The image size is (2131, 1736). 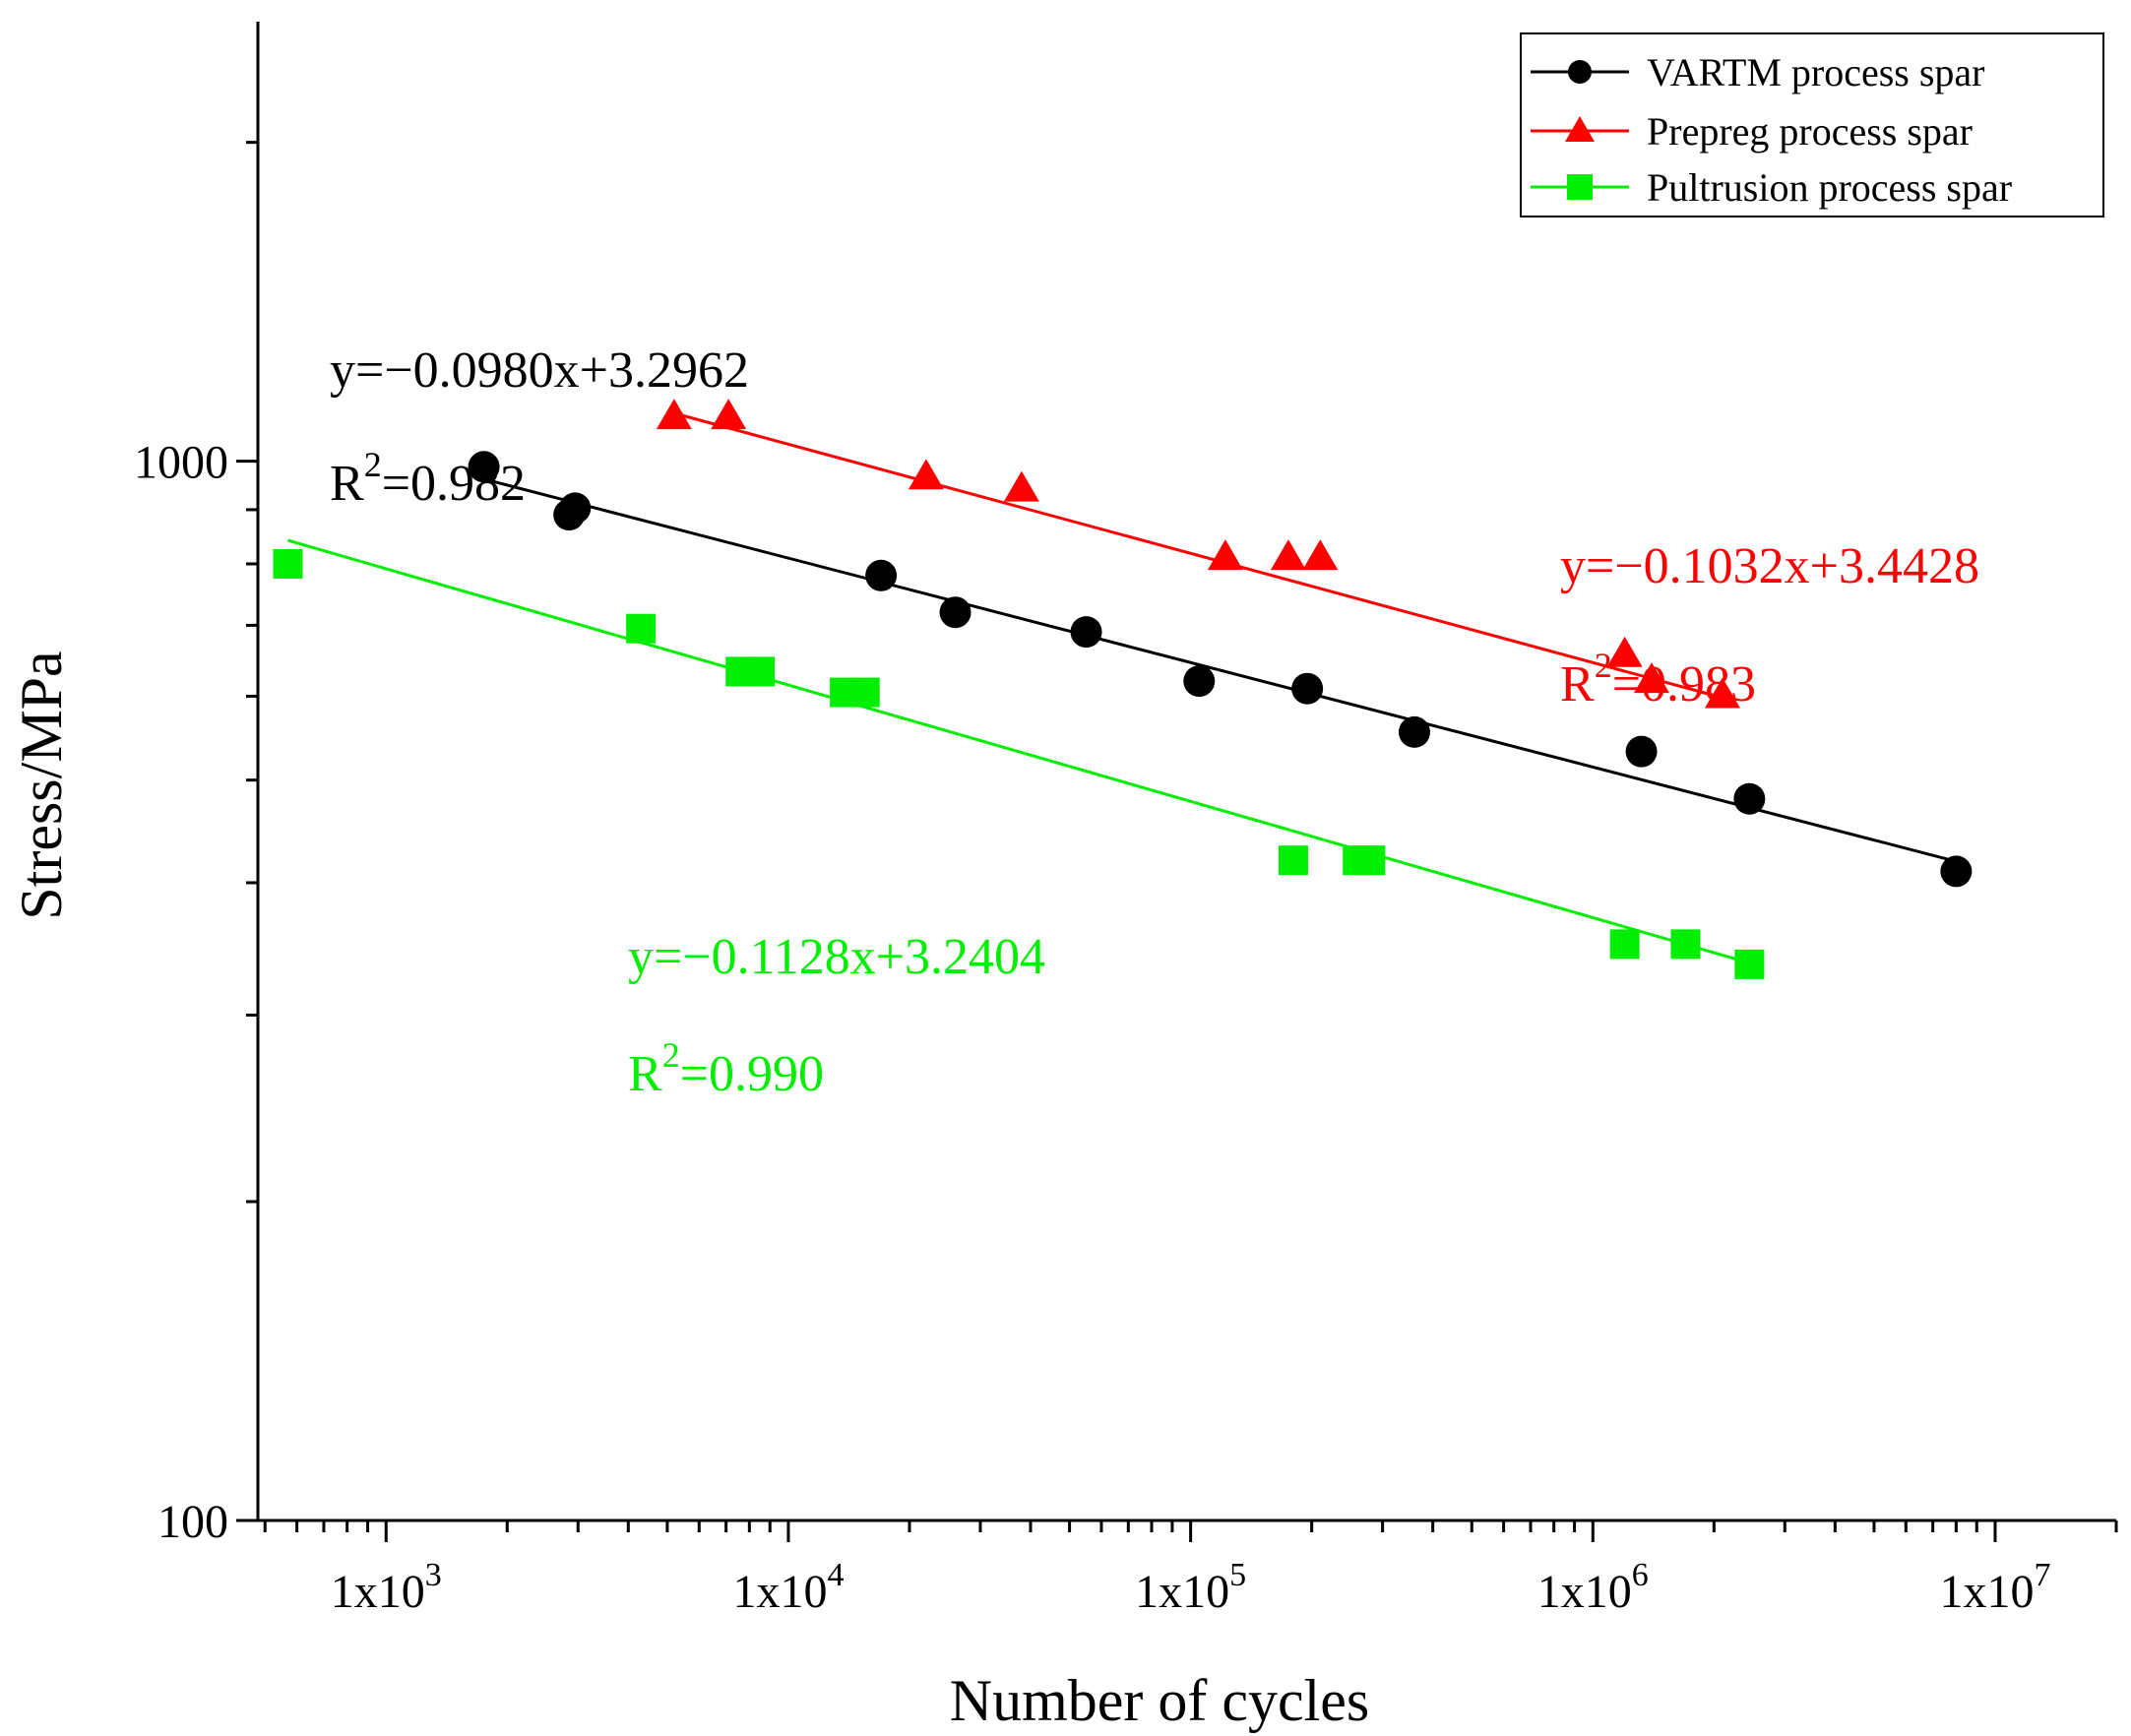 What do you see at coordinates (1829, 187) in the screenshot?
I see `legend-label-pultrusion: Pultrusion process spar` at bounding box center [1829, 187].